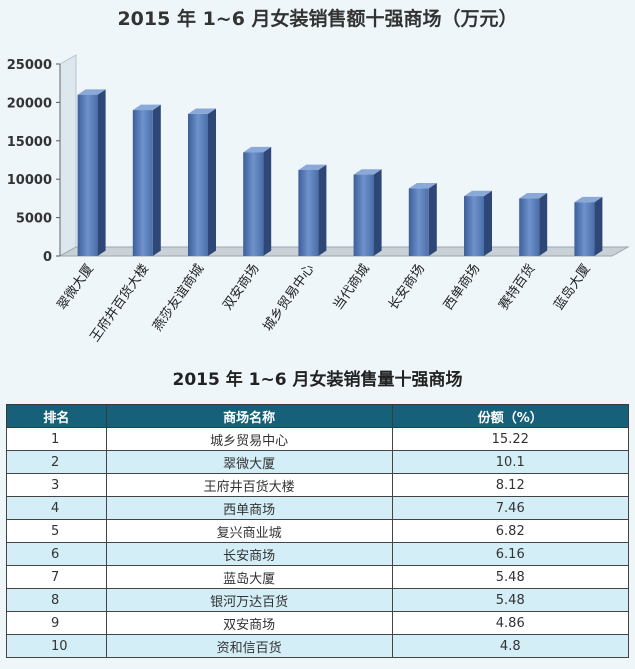  What do you see at coordinates (241, 287) in the screenshot?
I see `x-category-label: 双安商场` at bounding box center [241, 287].